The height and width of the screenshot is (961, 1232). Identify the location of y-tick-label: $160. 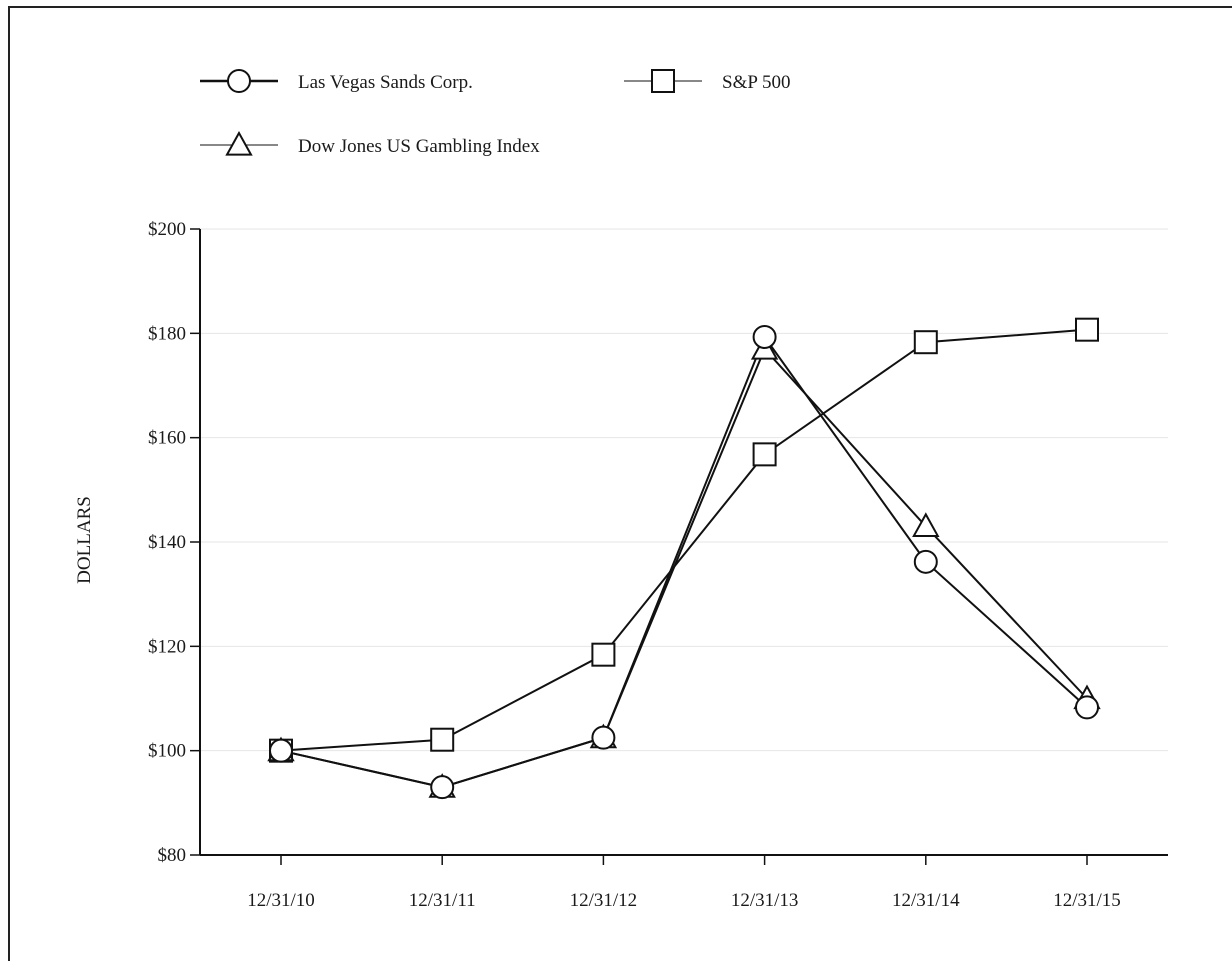
(167, 438).